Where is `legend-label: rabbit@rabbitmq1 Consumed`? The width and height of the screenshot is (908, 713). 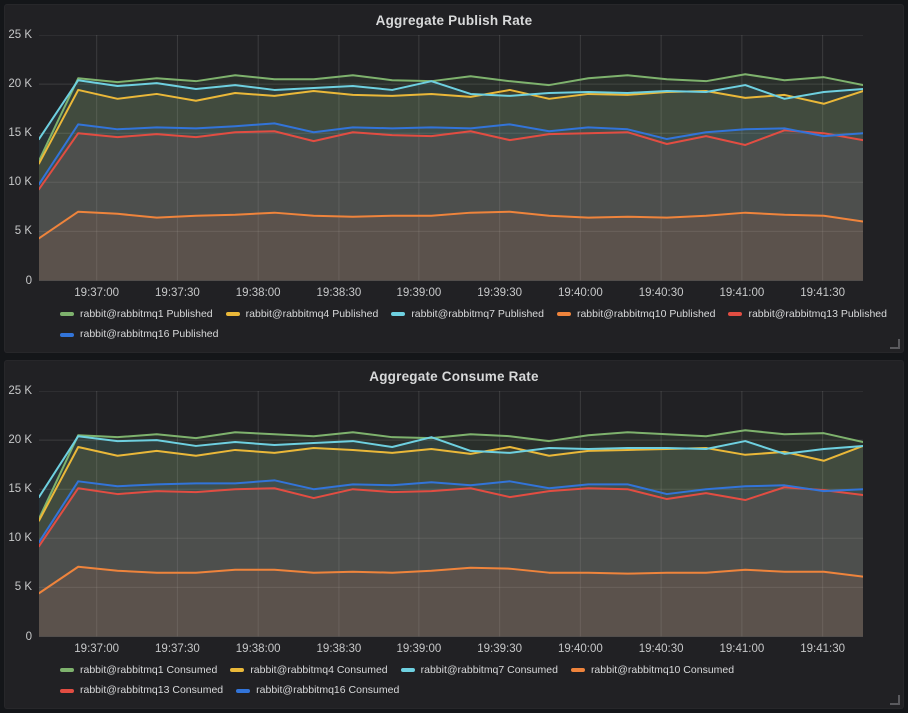
legend-label: rabbit@rabbitmq1 Consumed is located at coordinates (149, 669).